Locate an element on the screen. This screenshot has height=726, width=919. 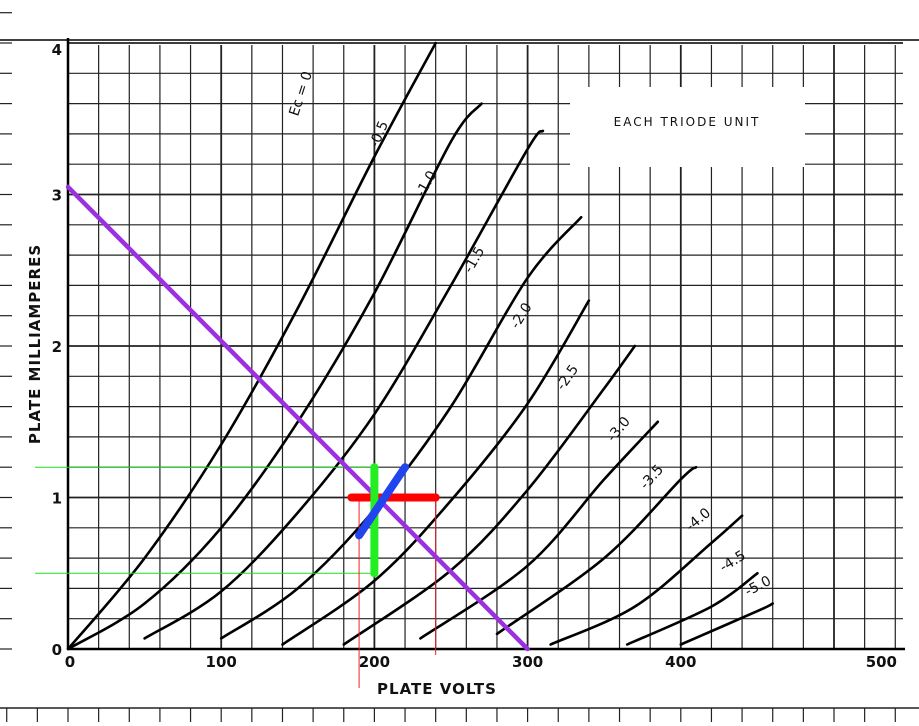
curve-label-8: -4.0 is located at coordinates (698, 520).